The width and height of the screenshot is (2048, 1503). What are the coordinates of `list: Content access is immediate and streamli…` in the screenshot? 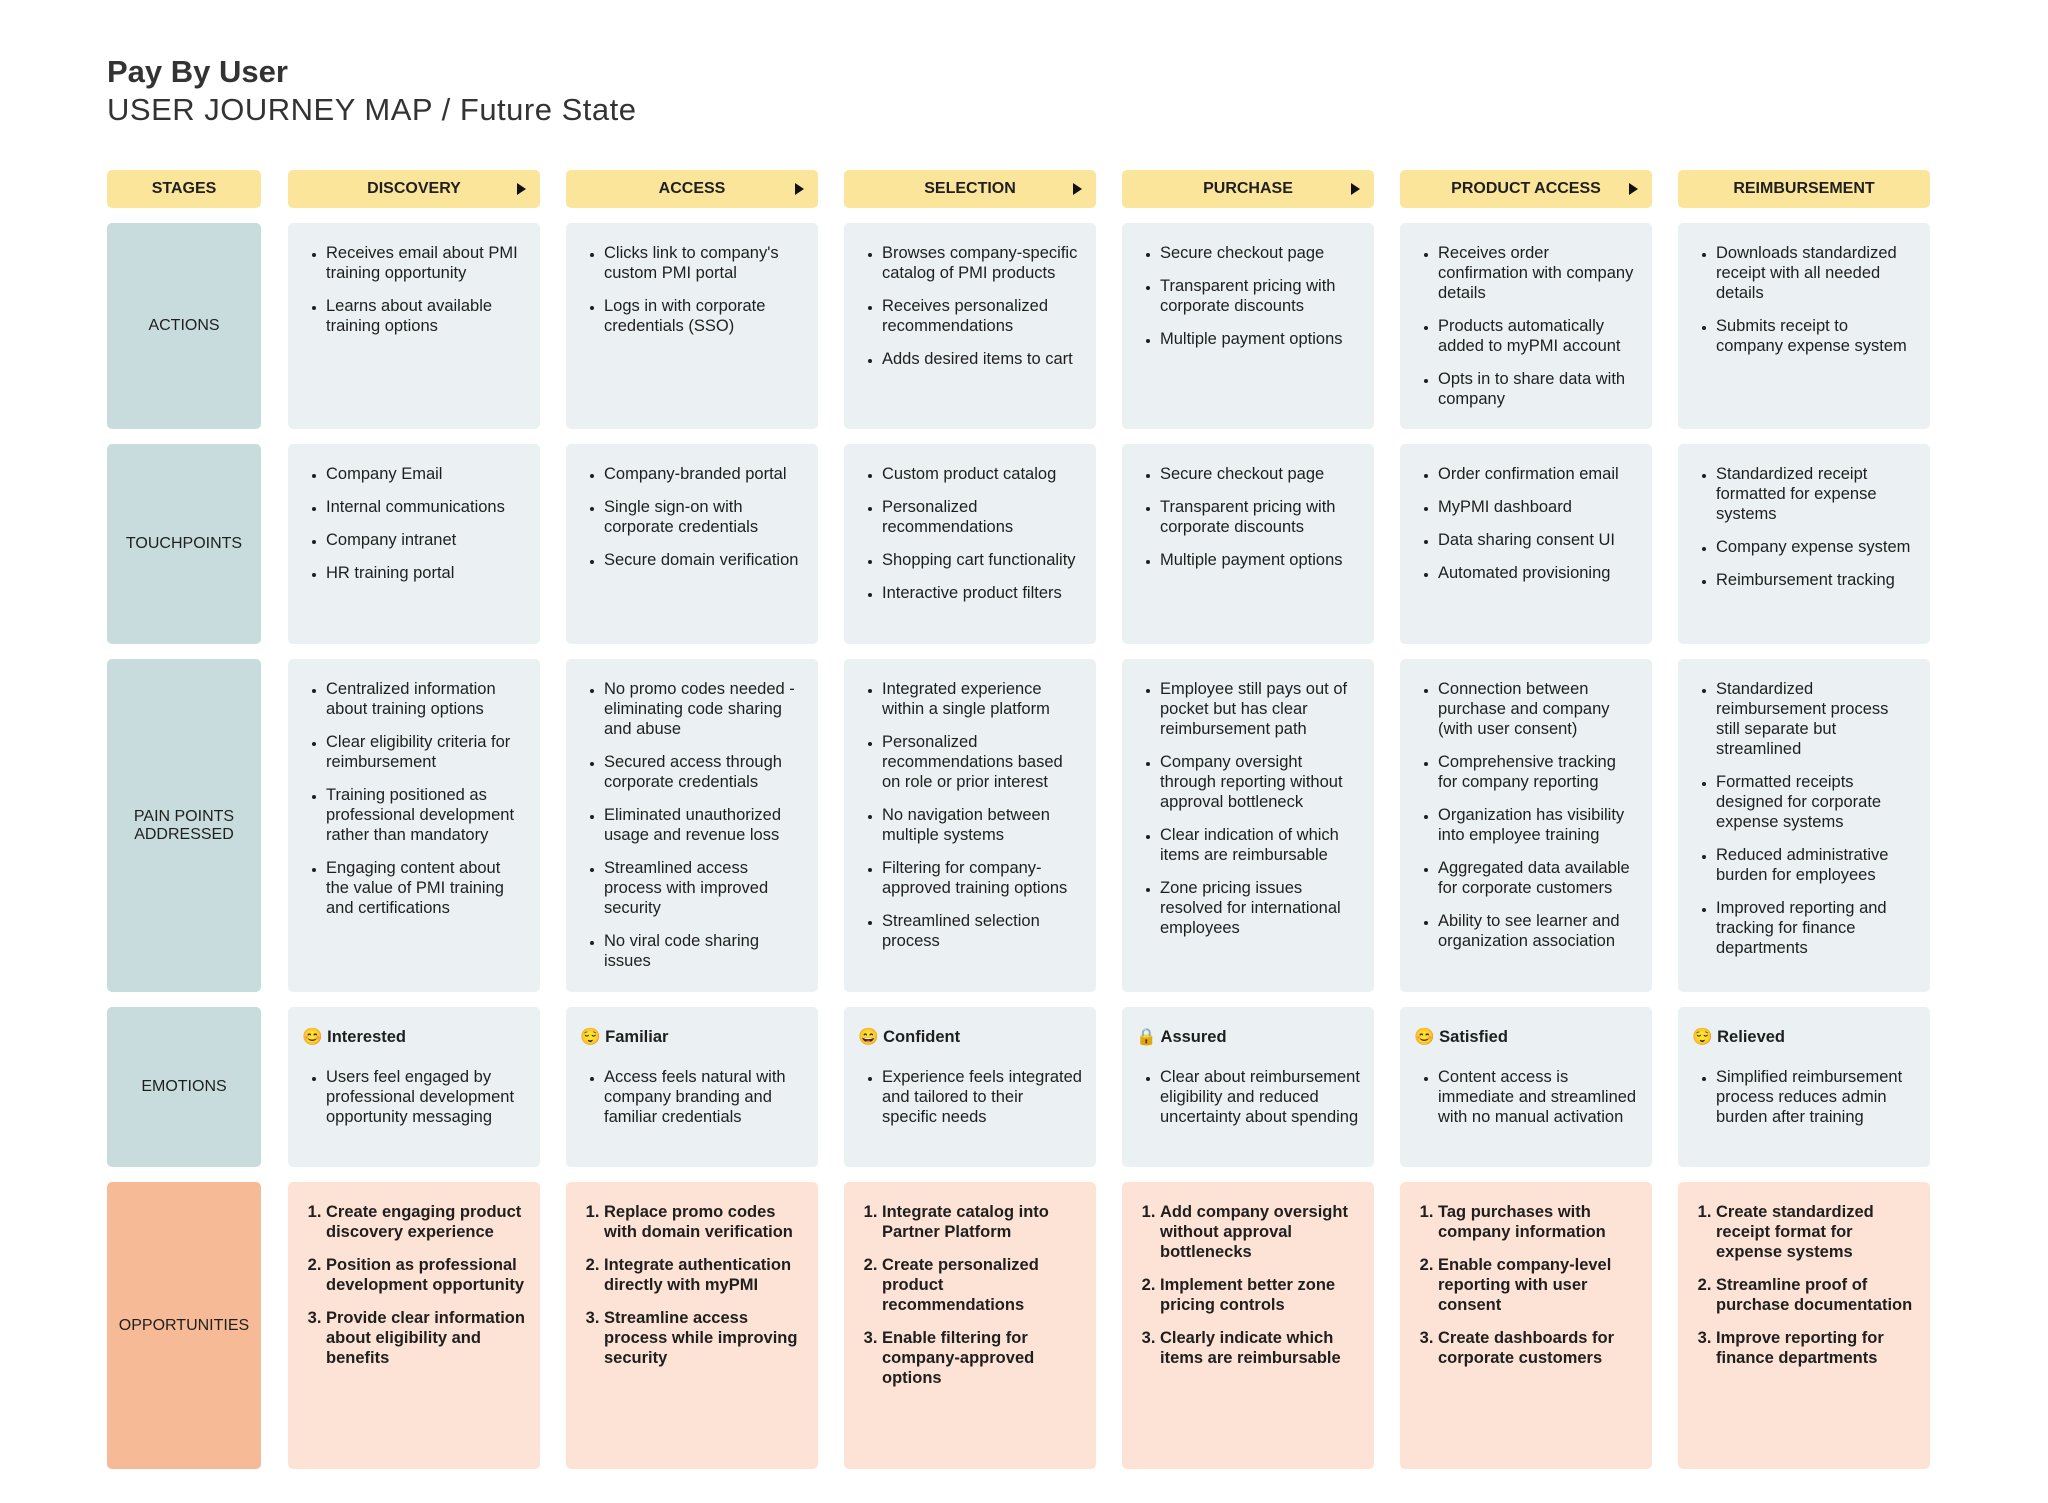 It's located at (1526, 1097).